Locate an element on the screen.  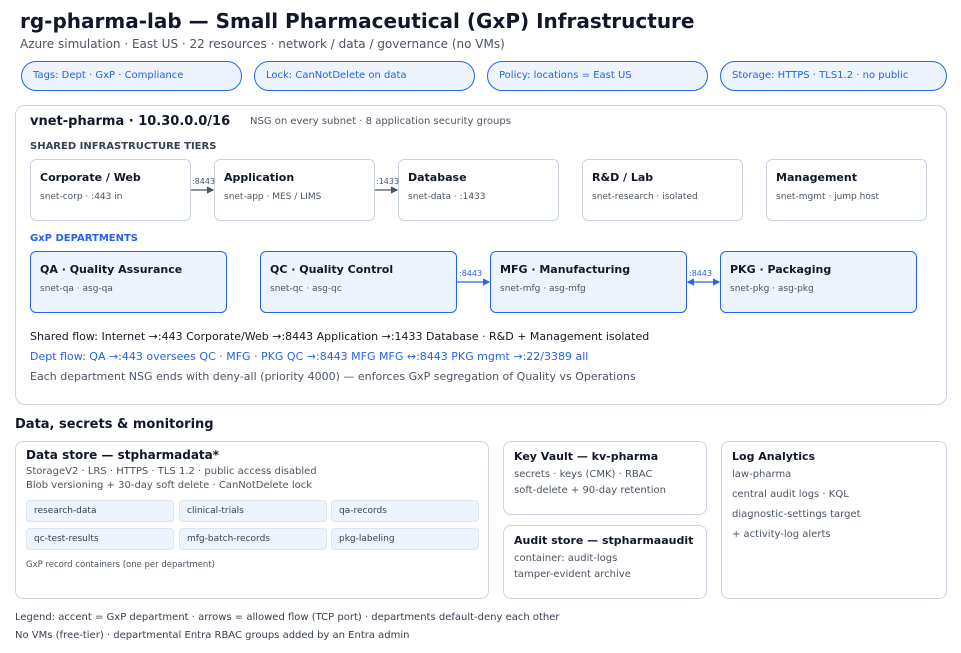
tier-name: Corporate / Web is located at coordinates (90, 177).